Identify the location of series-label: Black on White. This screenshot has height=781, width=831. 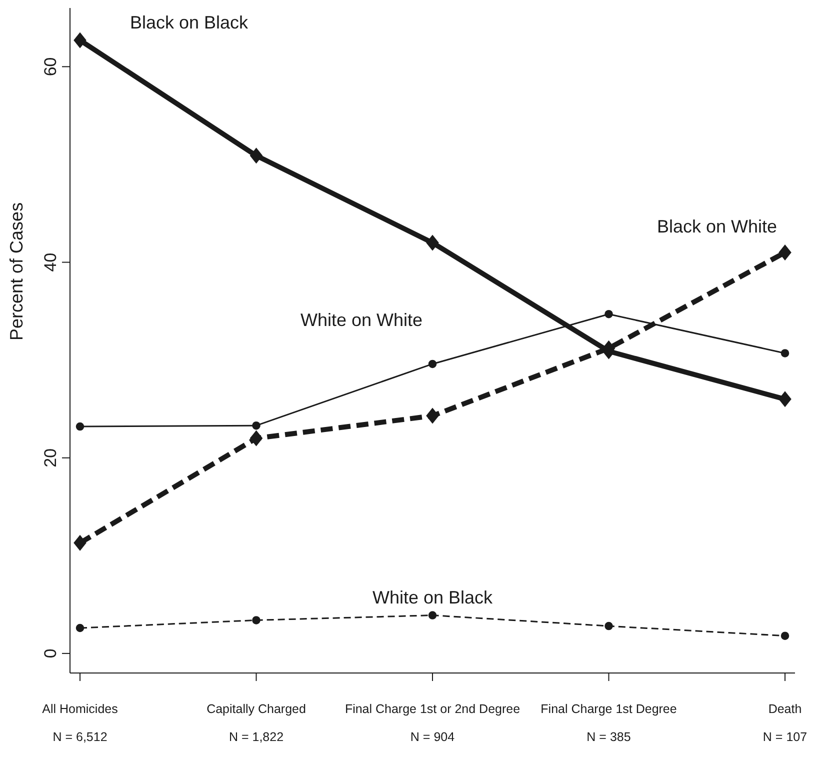
(716, 226).